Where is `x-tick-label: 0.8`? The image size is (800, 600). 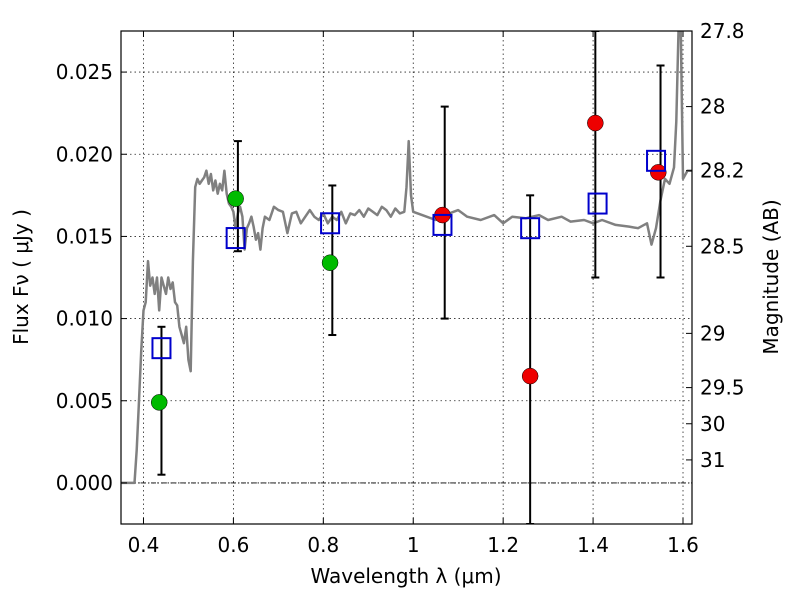 x-tick-label: 0.8 is located at coordinates (323, 545).